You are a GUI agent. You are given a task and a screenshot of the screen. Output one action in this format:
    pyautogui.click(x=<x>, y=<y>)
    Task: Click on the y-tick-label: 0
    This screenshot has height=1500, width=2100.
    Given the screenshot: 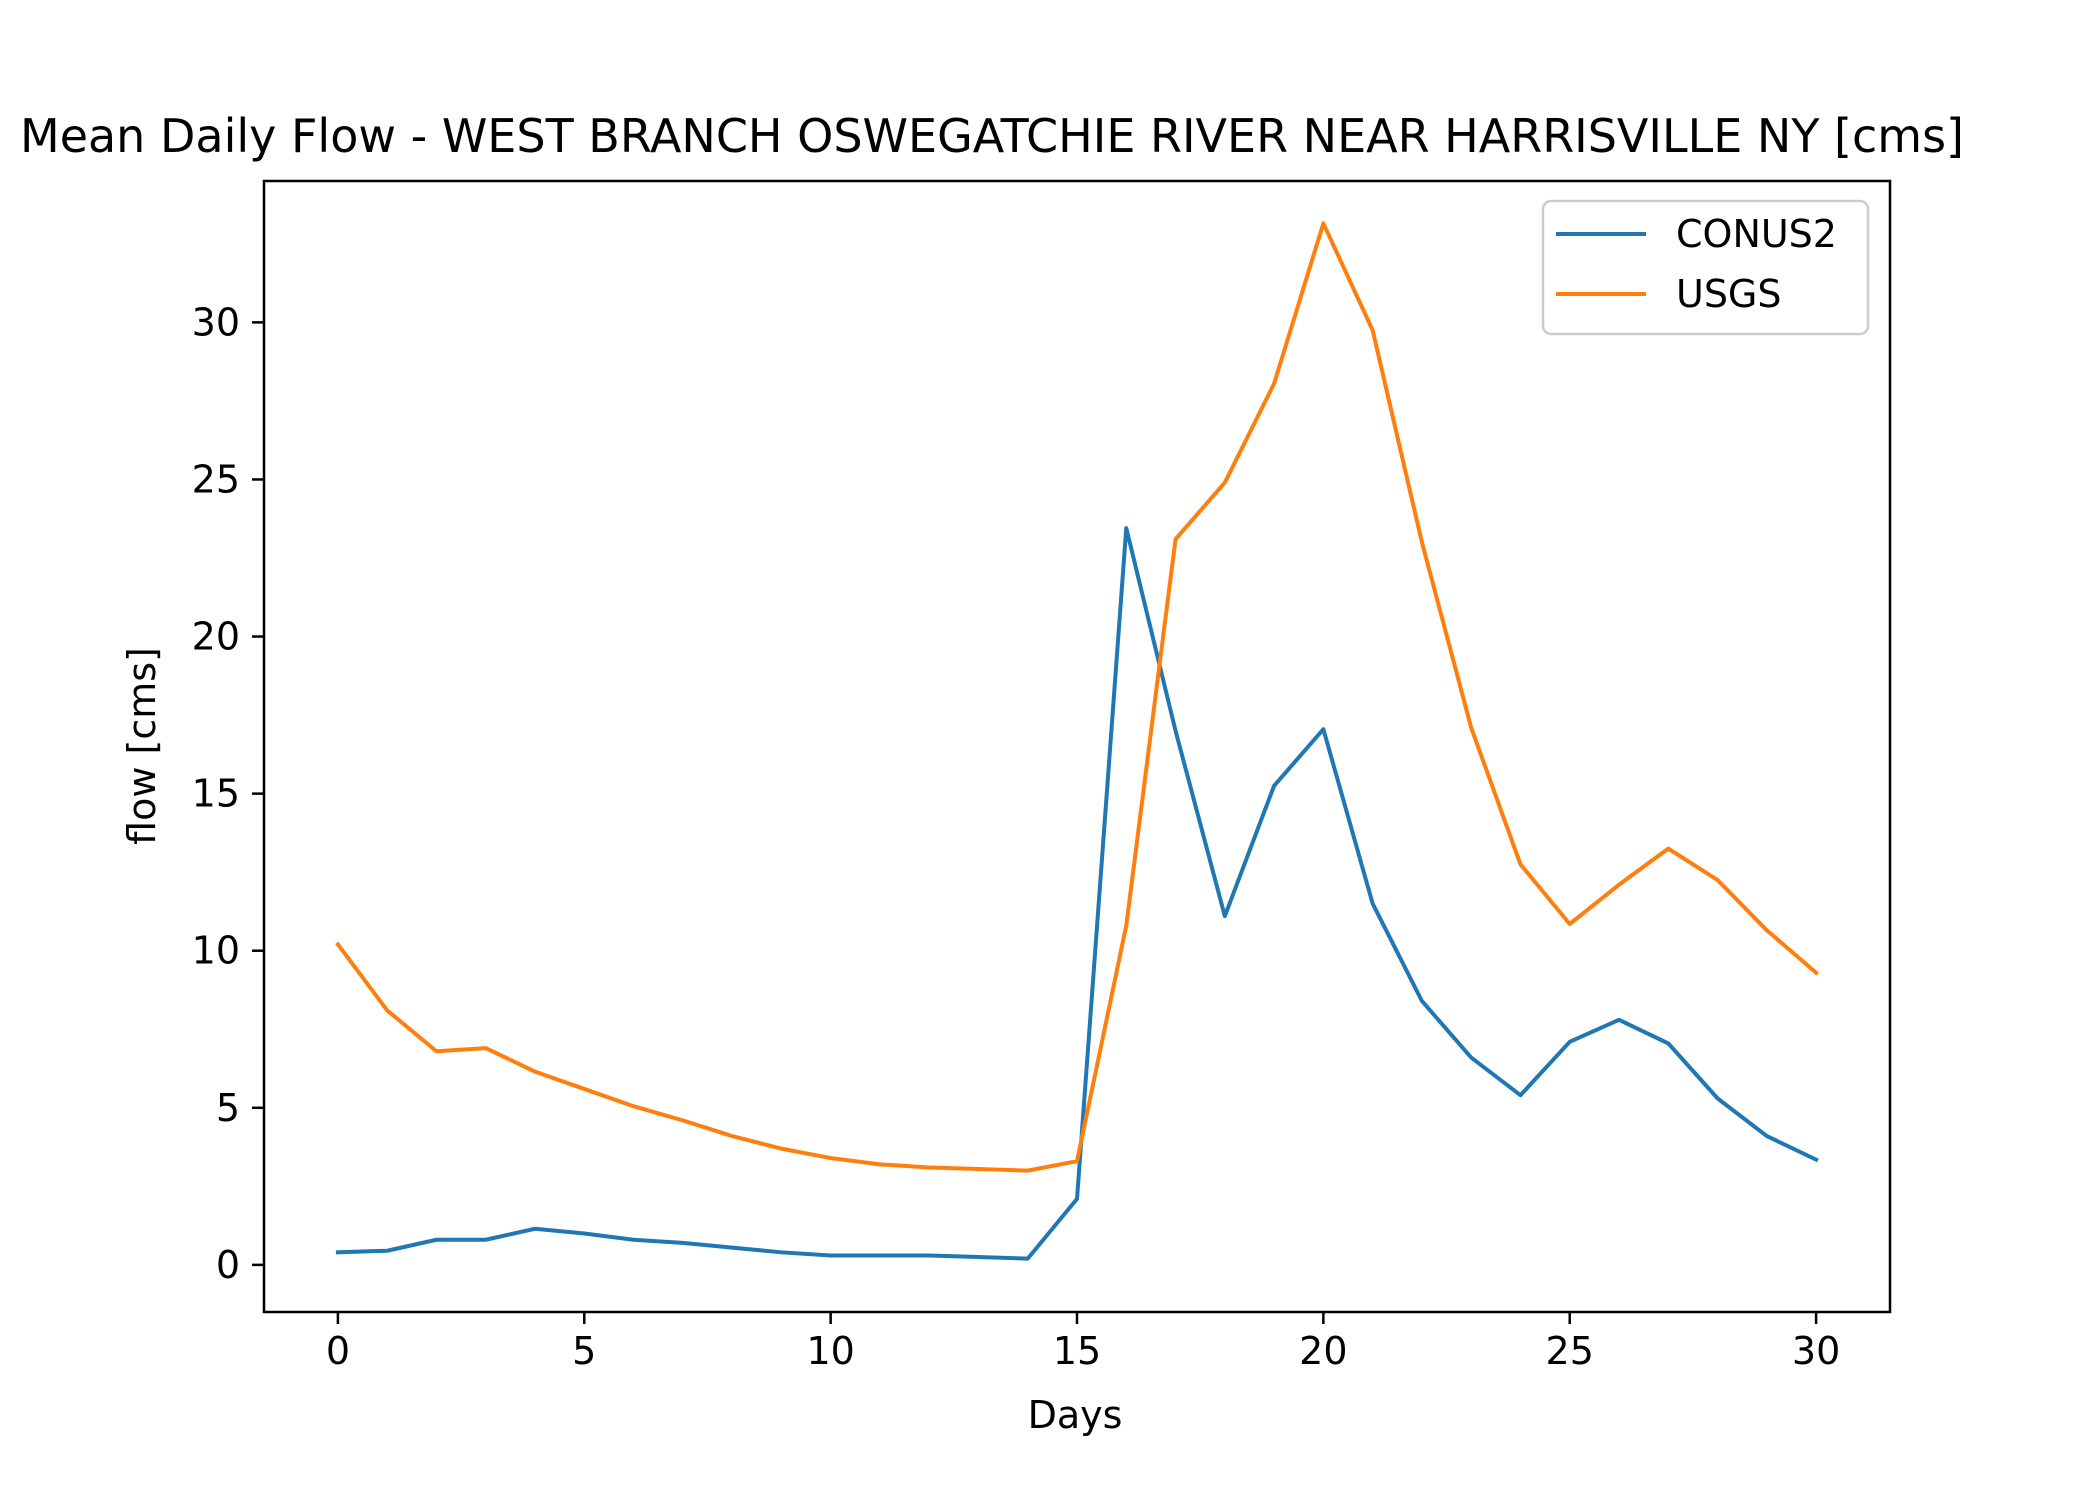 What is the action you would take?
    pyautogui.click(x=228, y=1265)
    